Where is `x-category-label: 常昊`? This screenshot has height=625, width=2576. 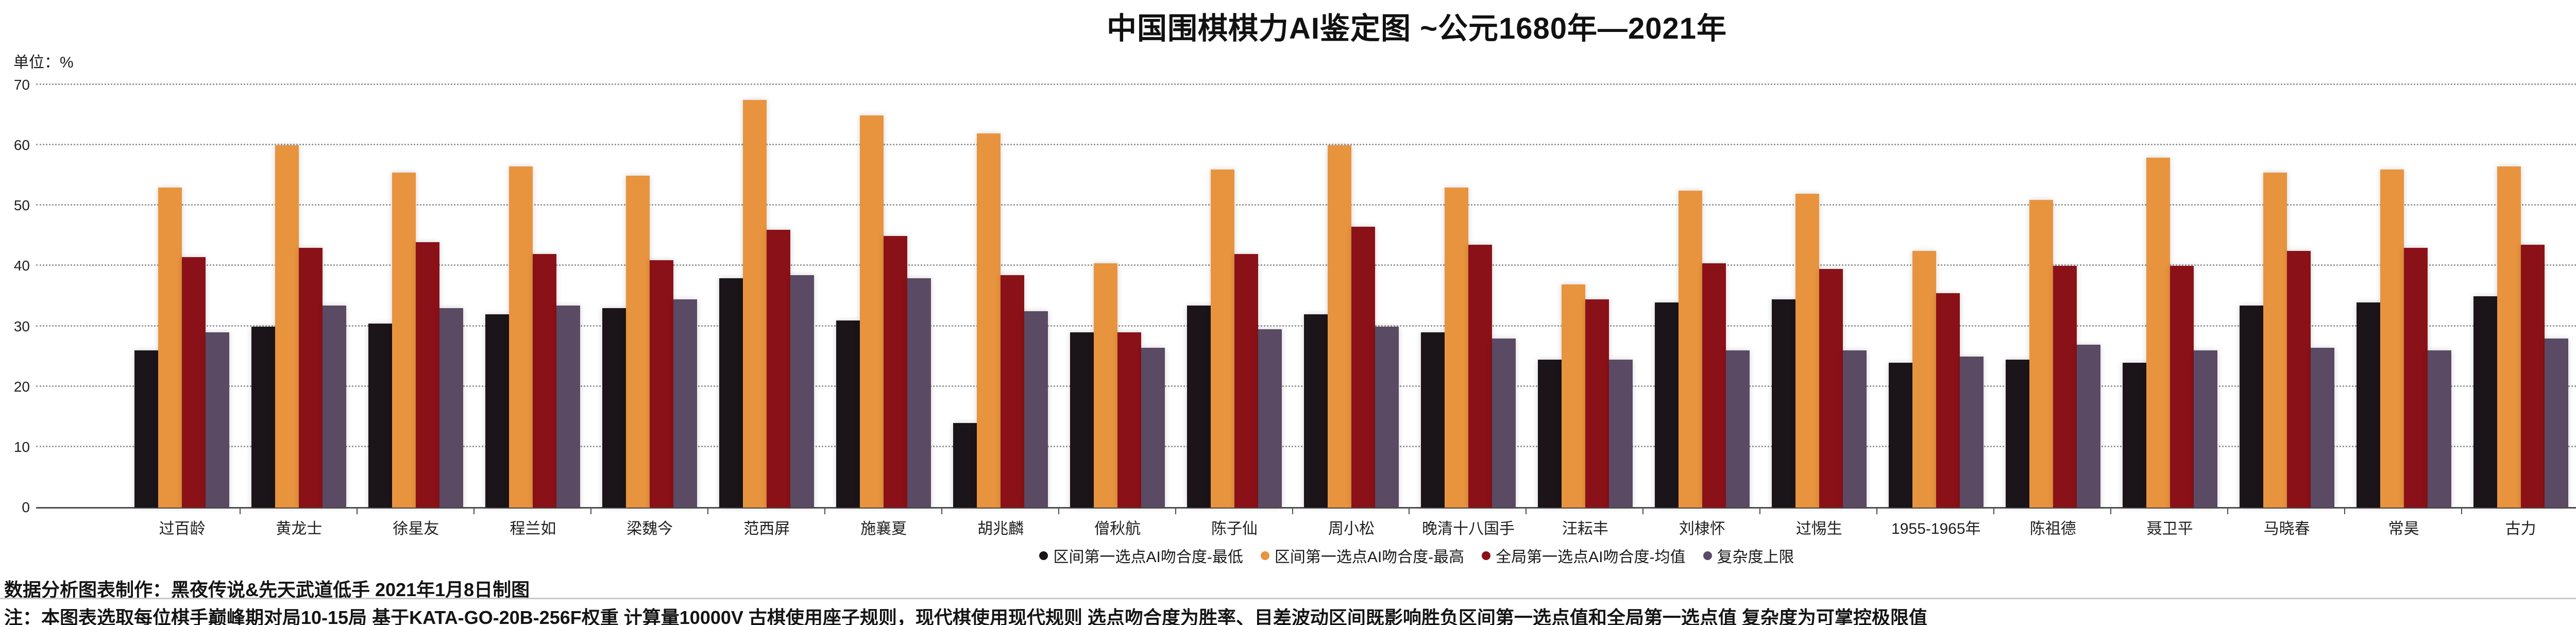
x-category-label: 常昊 is located at coordinates (2403, 528).